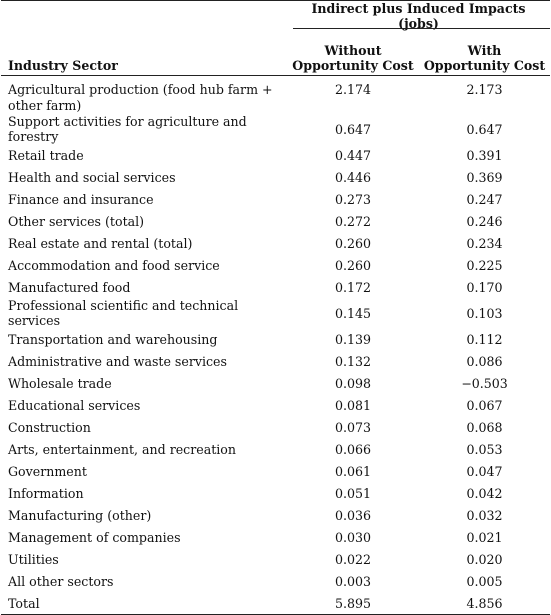  What do you see at coordinates (76, 221) in the screenshot?
I see `sector-name-cell: Other services (total)` at bounding box center [76, 221].